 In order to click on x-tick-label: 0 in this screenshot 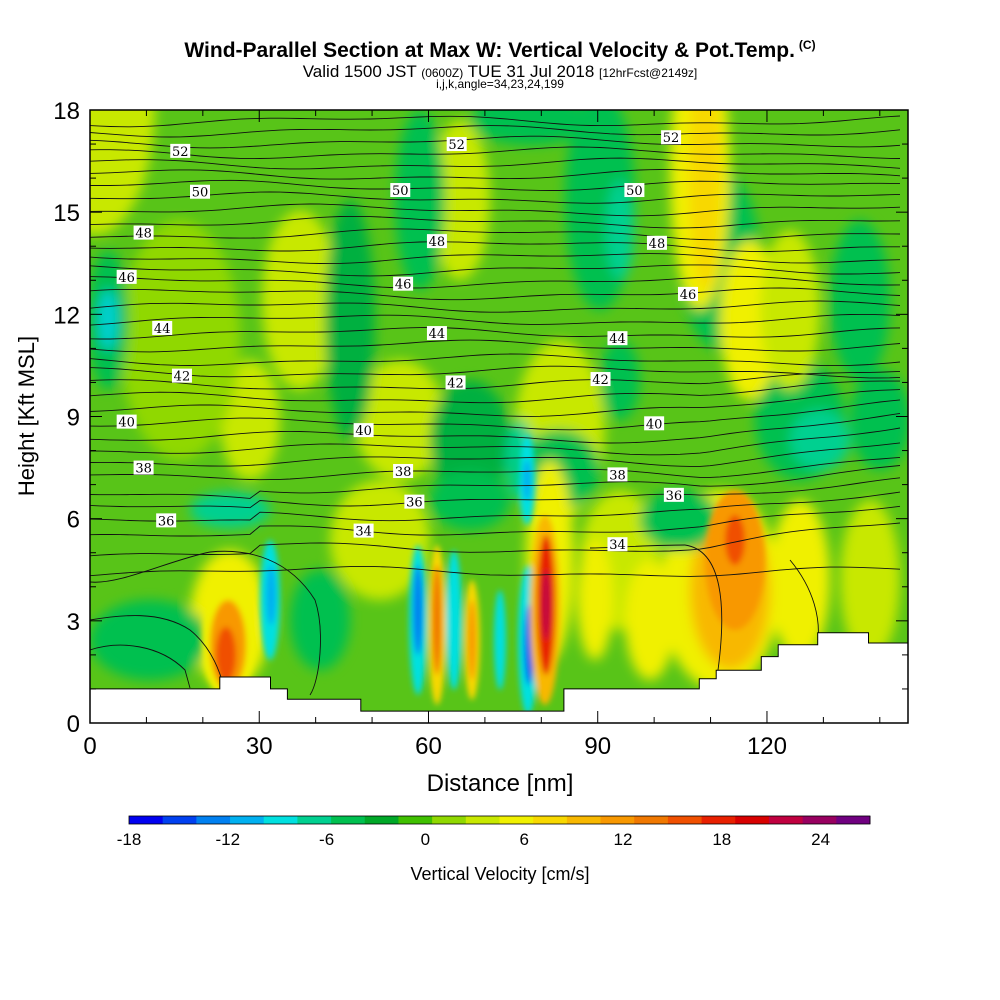, I will do `click(89, 746)`.